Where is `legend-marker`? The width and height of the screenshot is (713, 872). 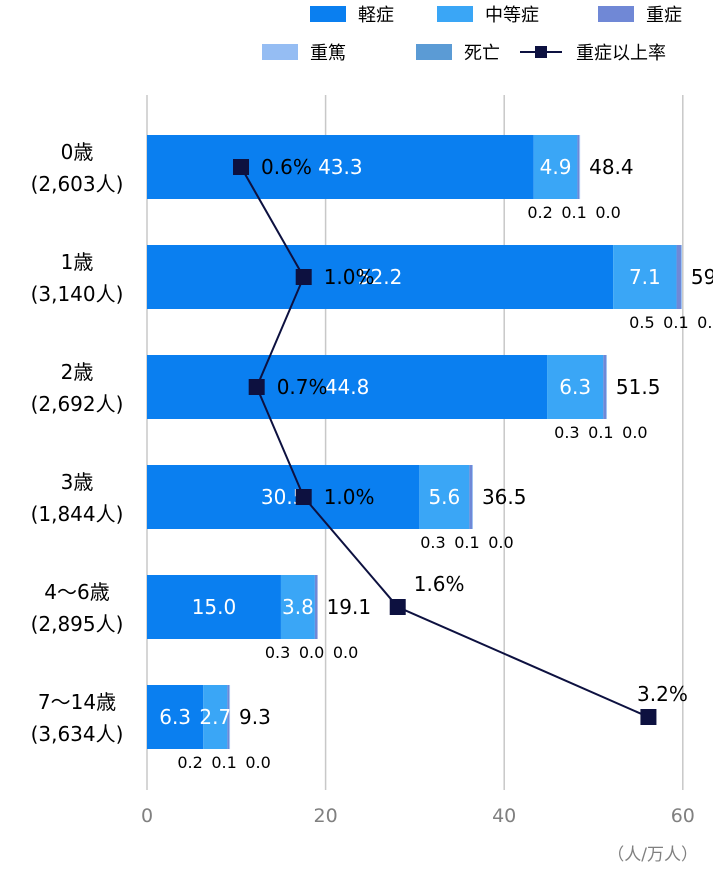
legend-marker is located at coordinates (541, 52).